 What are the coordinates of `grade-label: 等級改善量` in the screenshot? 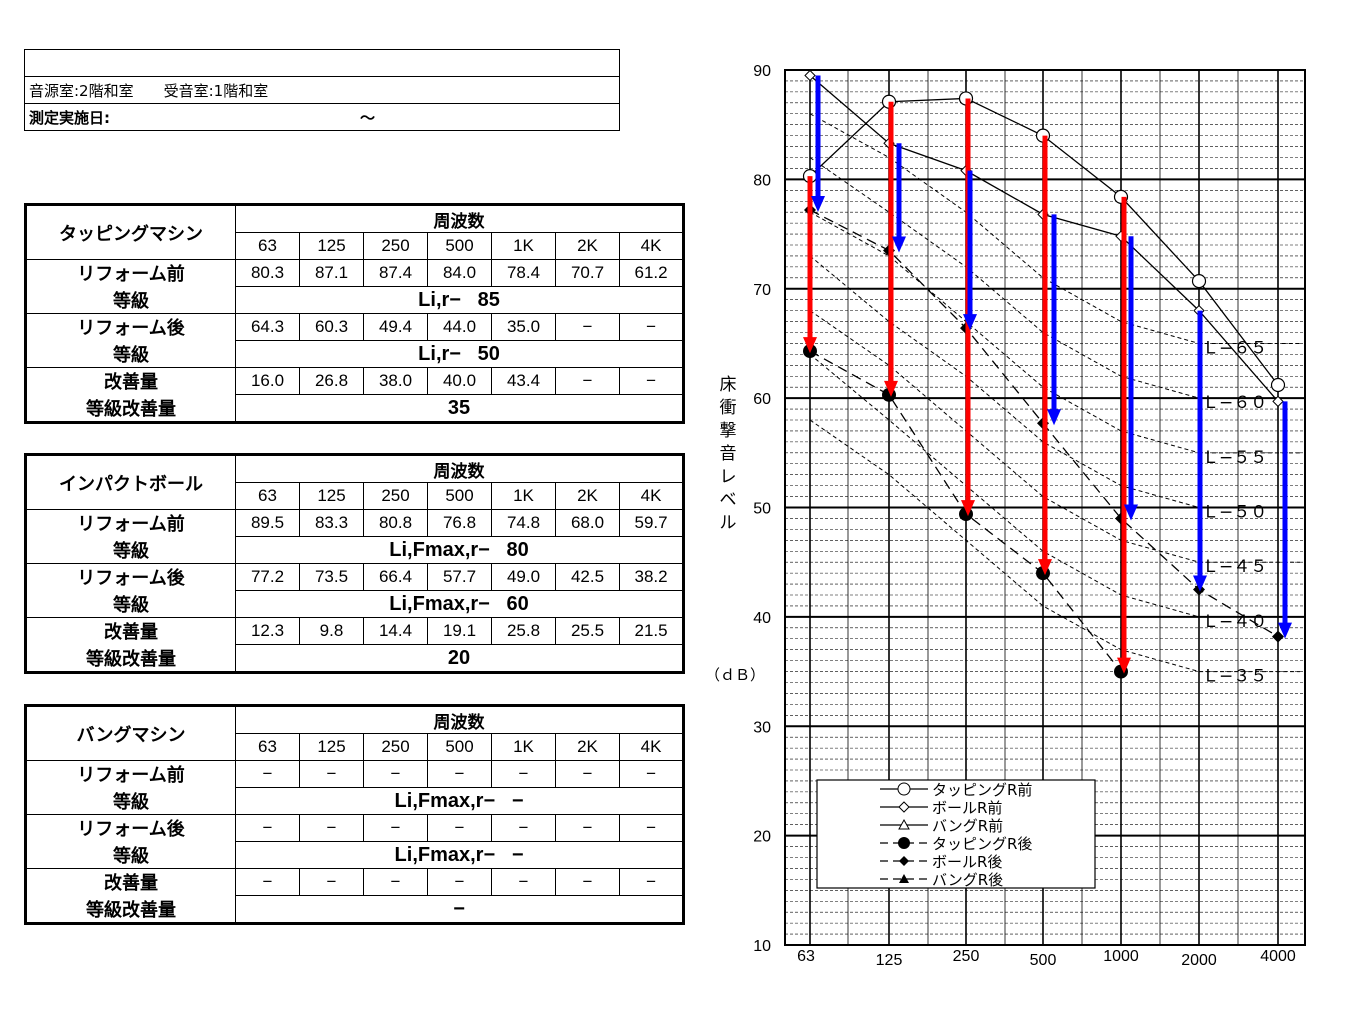 It's located at (130, 909).